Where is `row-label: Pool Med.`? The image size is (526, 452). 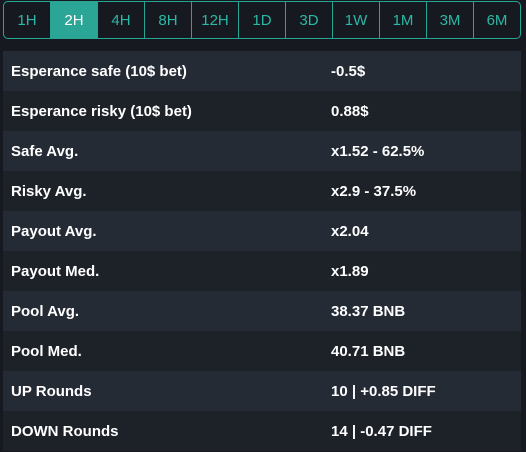 row-label: Pool Med. is located at coordinates (46, 351).